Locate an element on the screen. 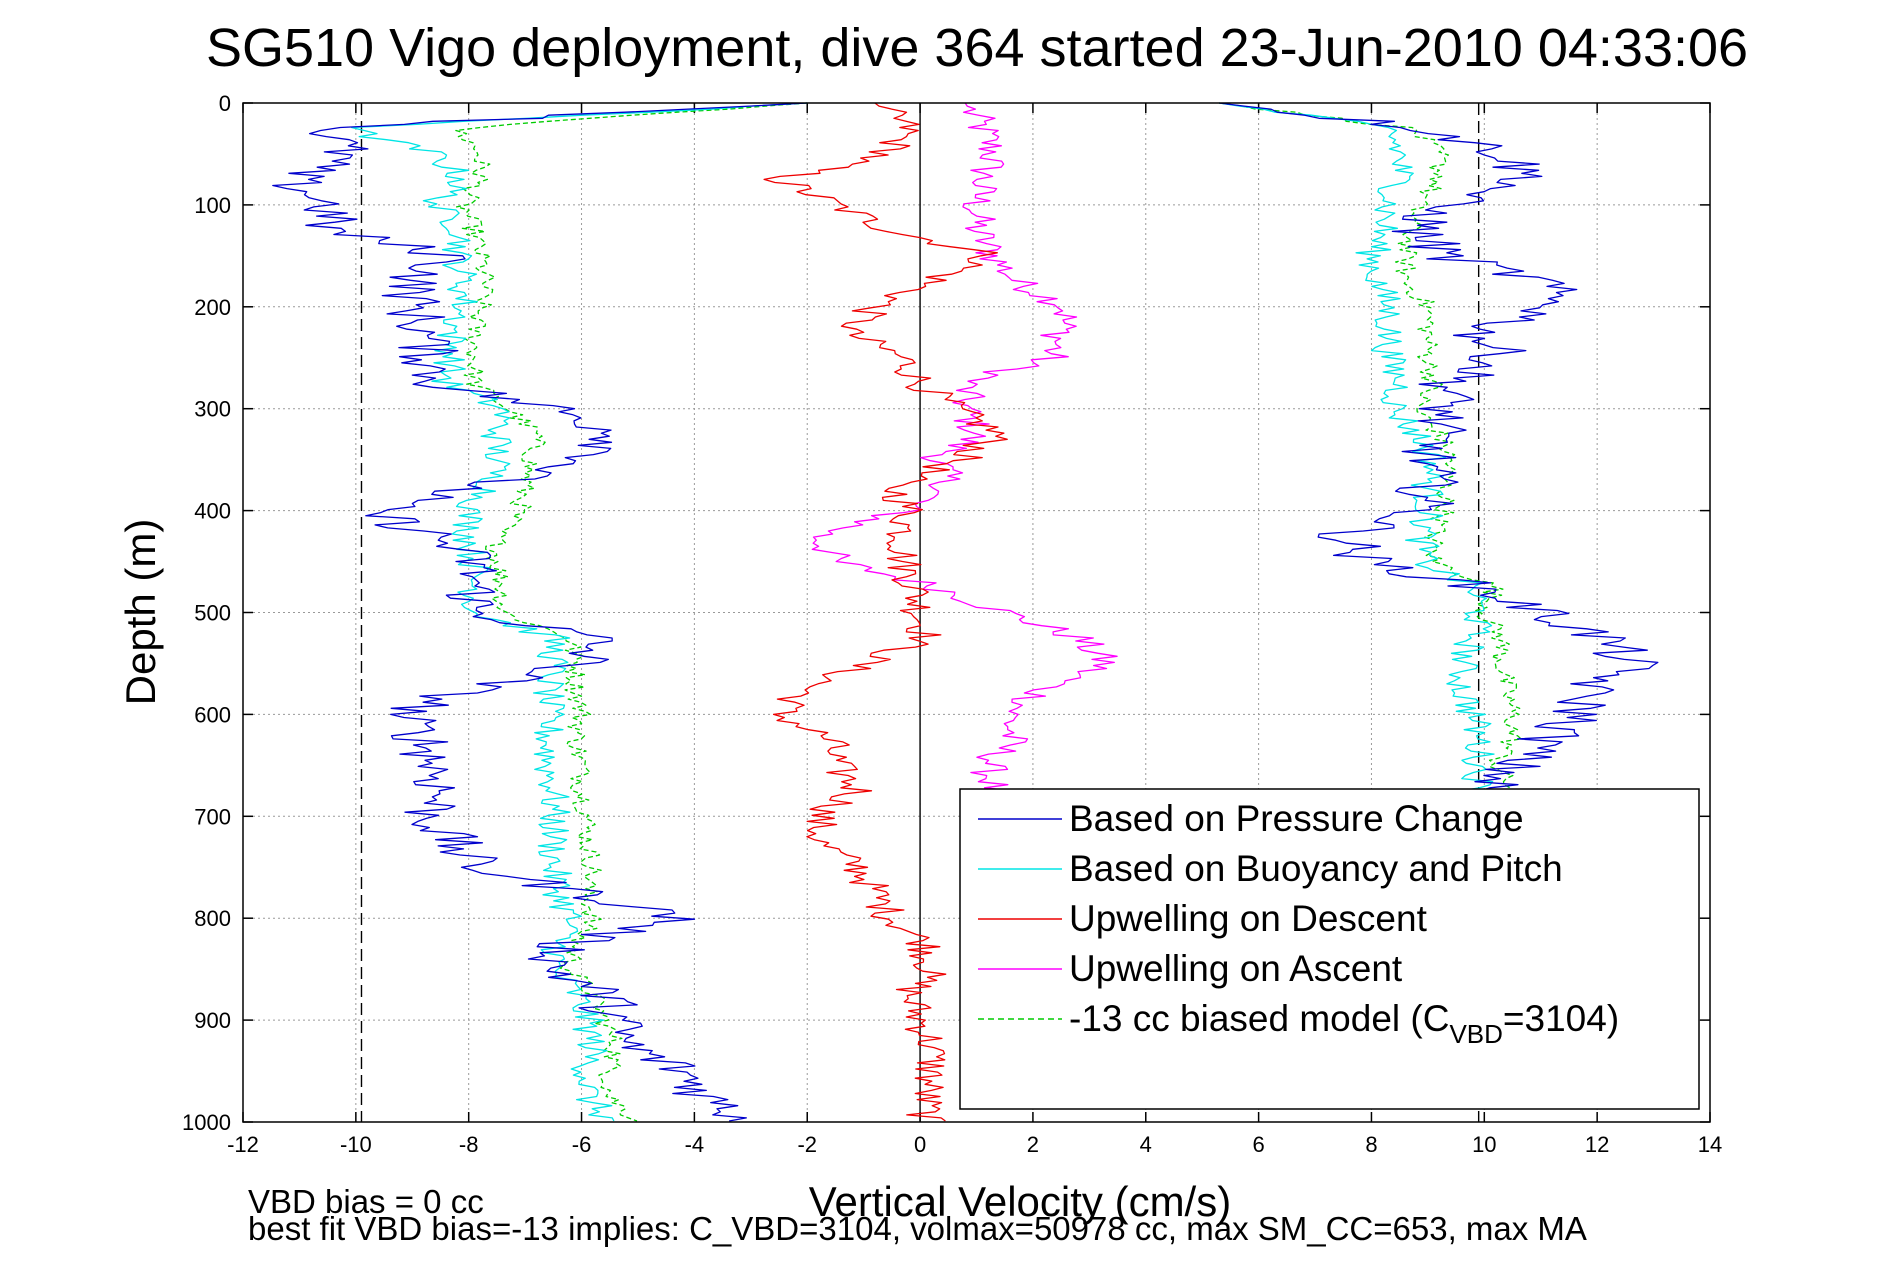 This screenshot has height=1262, width=1891. legend-box is located at coordinates (1329, 949).